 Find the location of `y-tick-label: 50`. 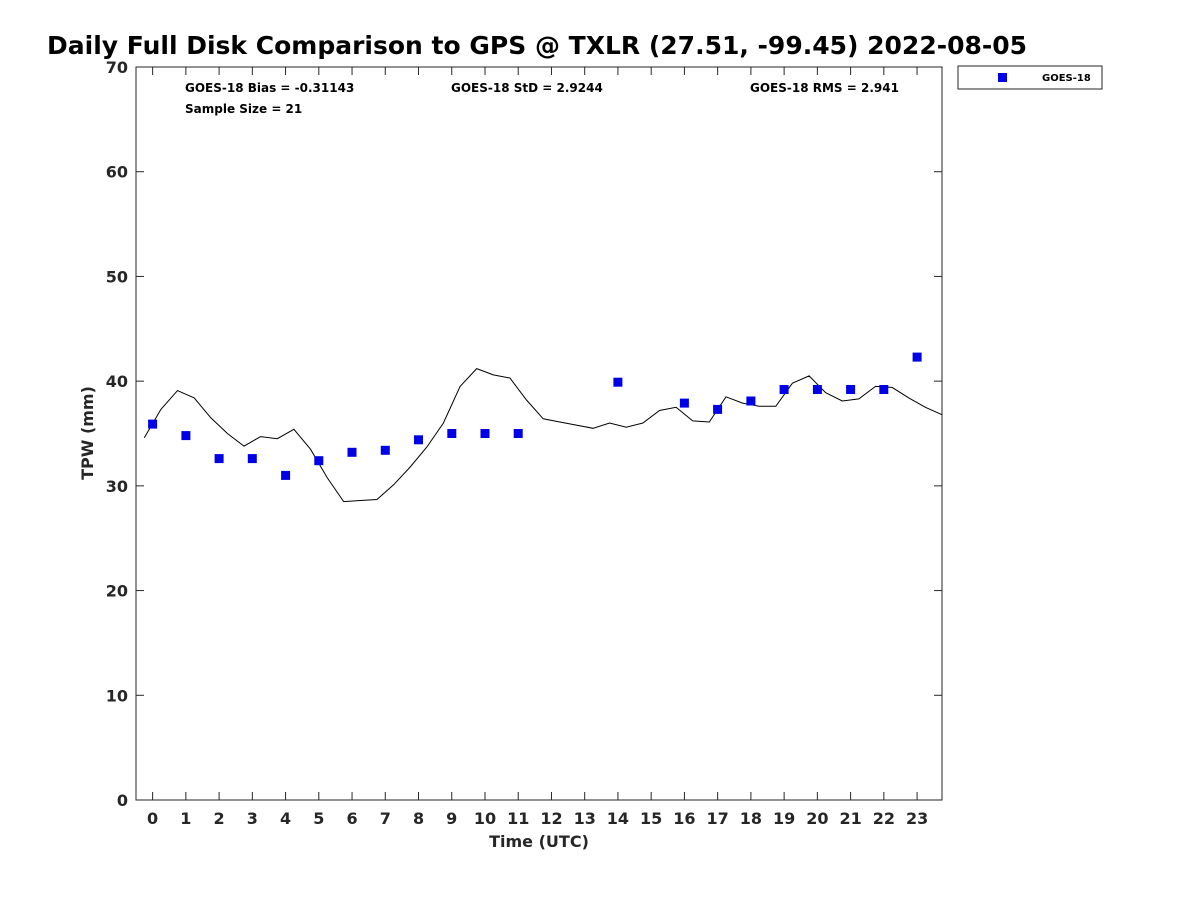

y-tick-label: 50 is located at coordinates (117, 276).